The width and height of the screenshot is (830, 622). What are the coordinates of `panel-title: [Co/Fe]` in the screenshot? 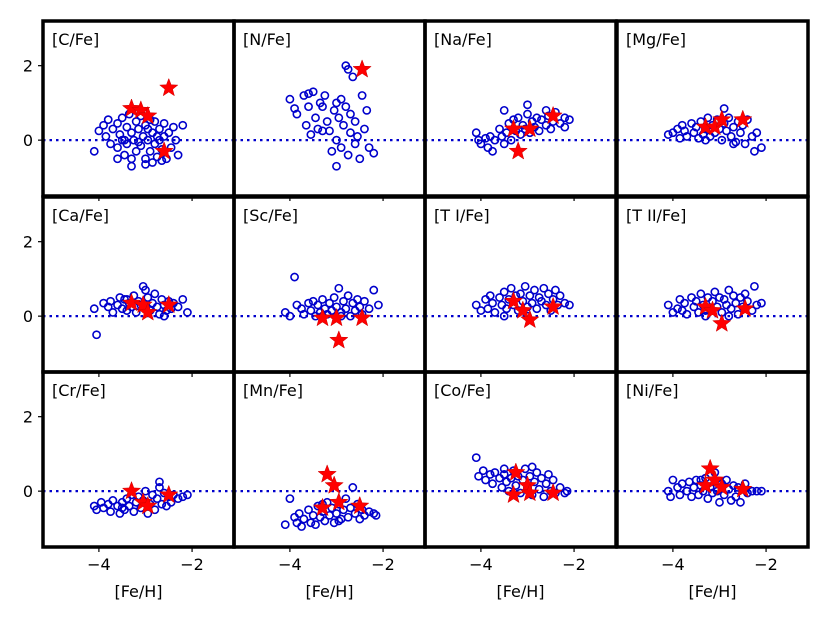 It's located at (462, 390).